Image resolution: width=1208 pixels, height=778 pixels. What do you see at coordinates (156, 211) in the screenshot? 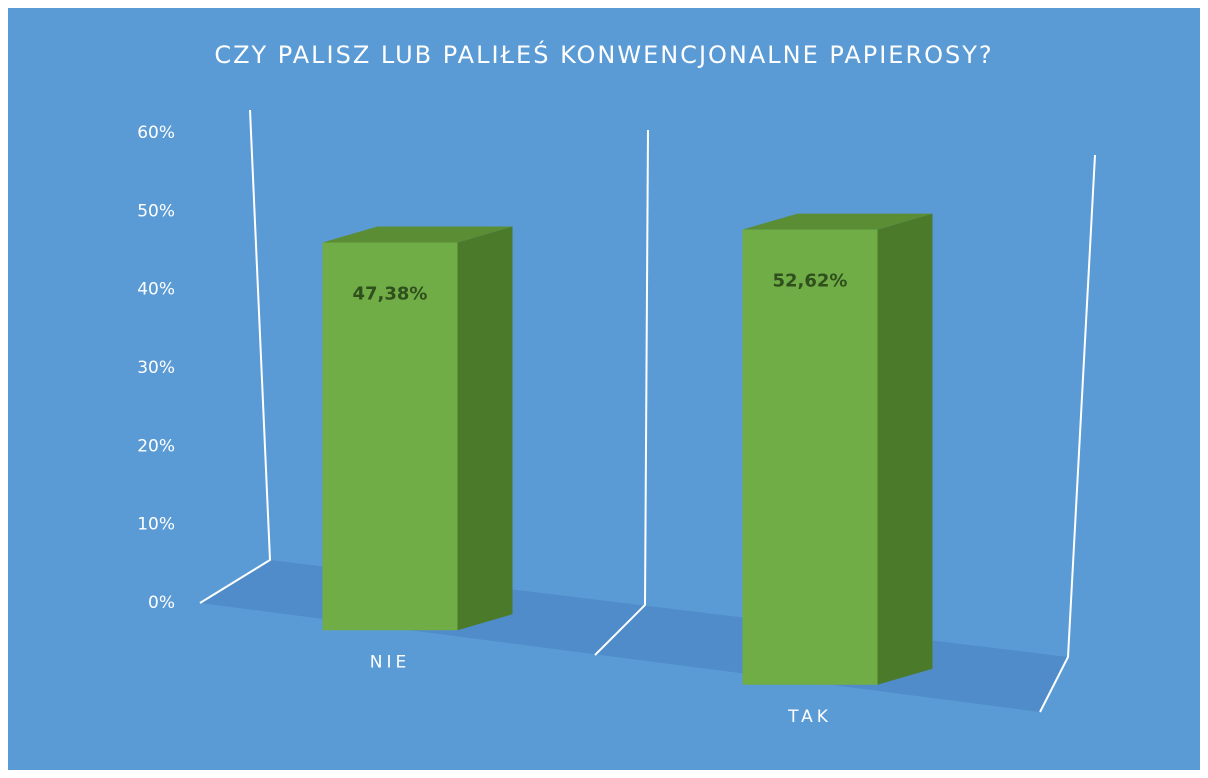
I see `y-tick-label: 50%` at bounding box center [156, 211].